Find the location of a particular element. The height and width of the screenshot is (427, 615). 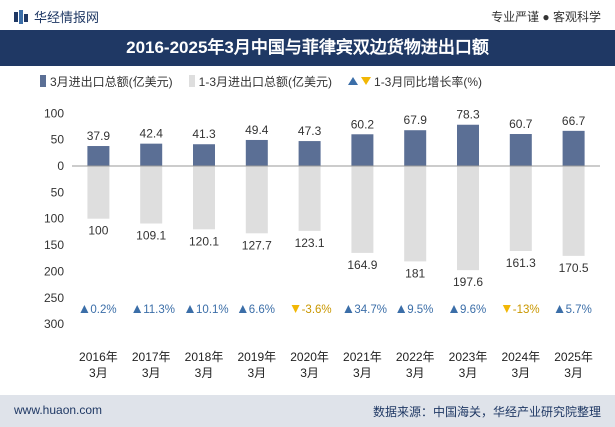

legend-item-march: 3月进出口总额(亿美元) is located at coordinates (106, 81).